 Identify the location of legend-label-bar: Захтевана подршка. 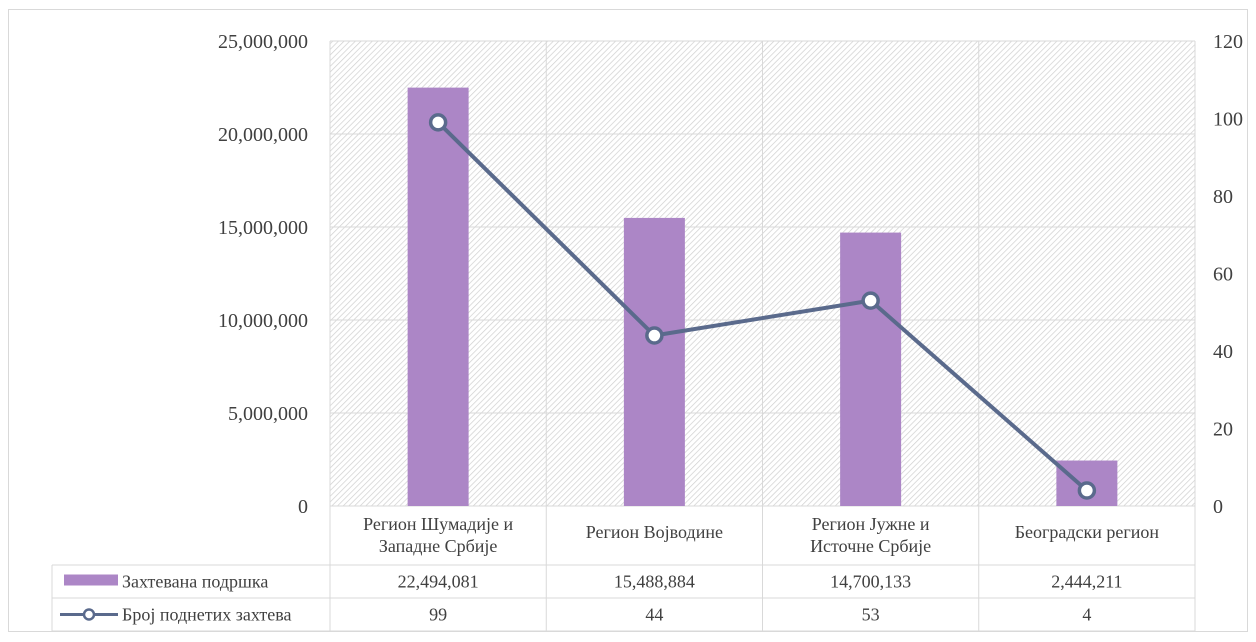
(195, 582).